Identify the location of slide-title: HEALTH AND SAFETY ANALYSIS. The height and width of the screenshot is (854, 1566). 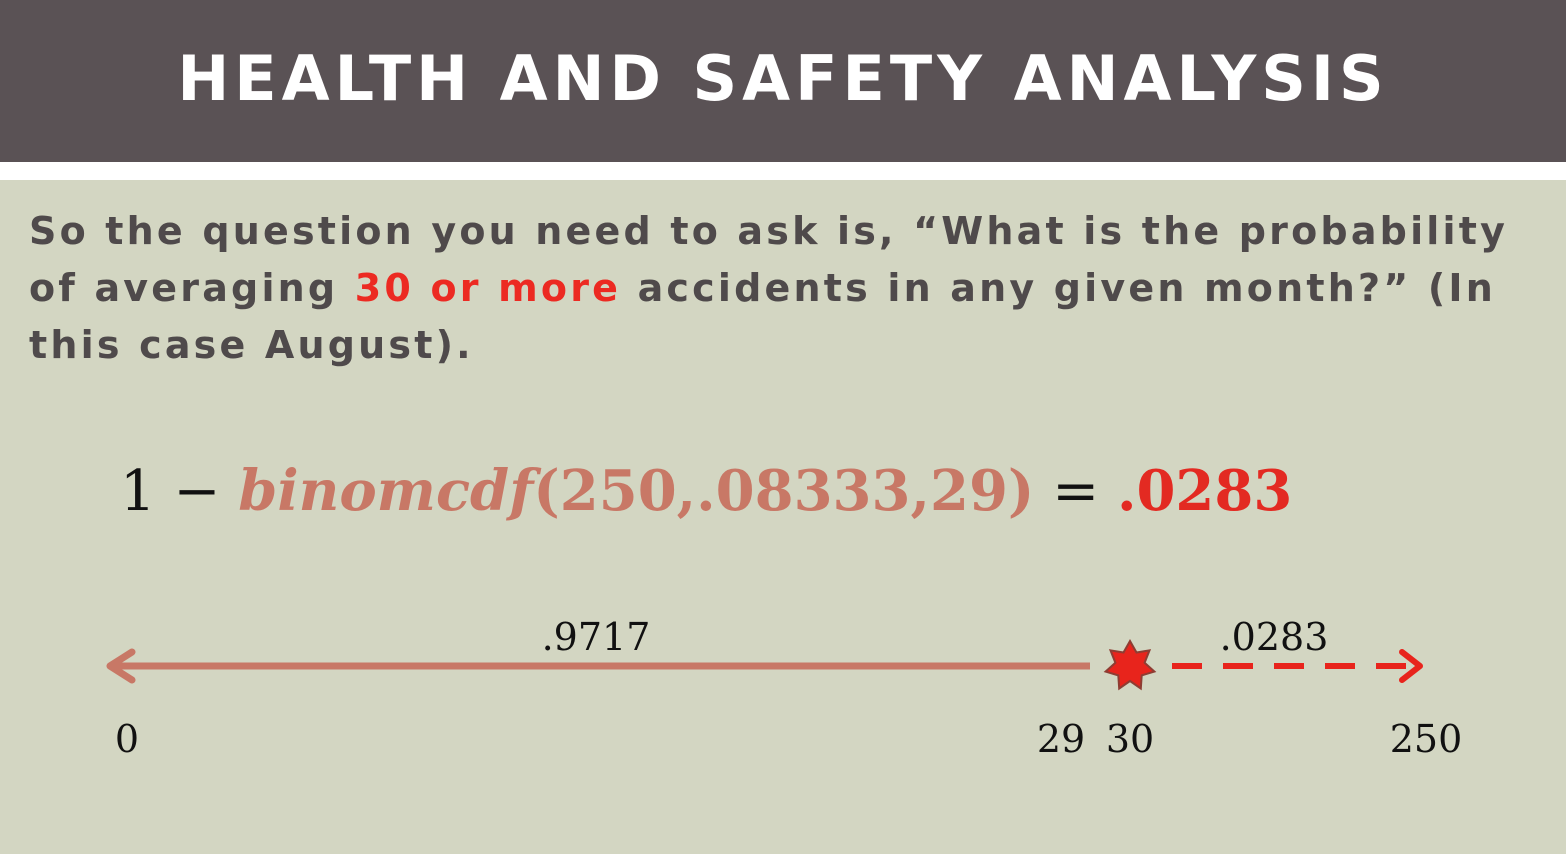
(783, 78).